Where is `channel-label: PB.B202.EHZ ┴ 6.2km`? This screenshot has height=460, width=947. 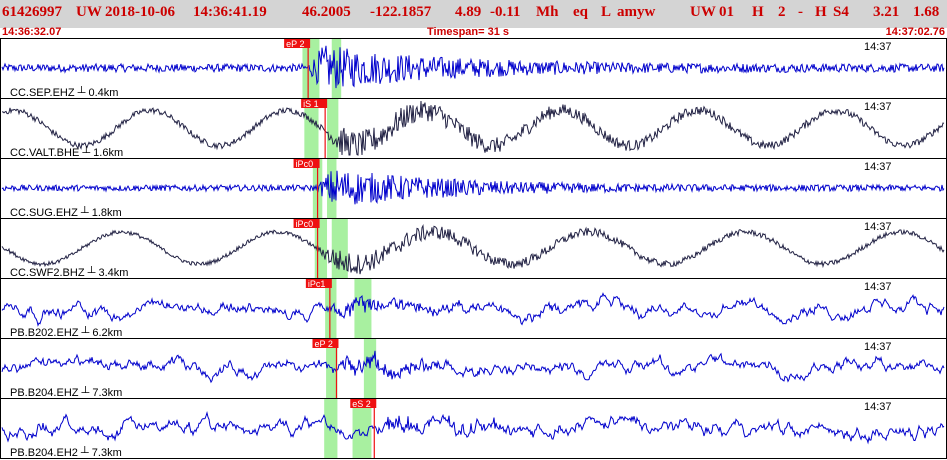
channel-label: PB.B202.EHZ ┴ 6.2km is located at coordinates (66, 332).